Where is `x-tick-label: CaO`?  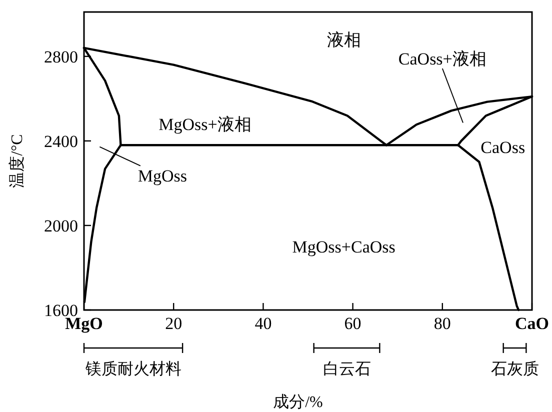
x-tick-label: CaO is located at coordinates (532, 323).